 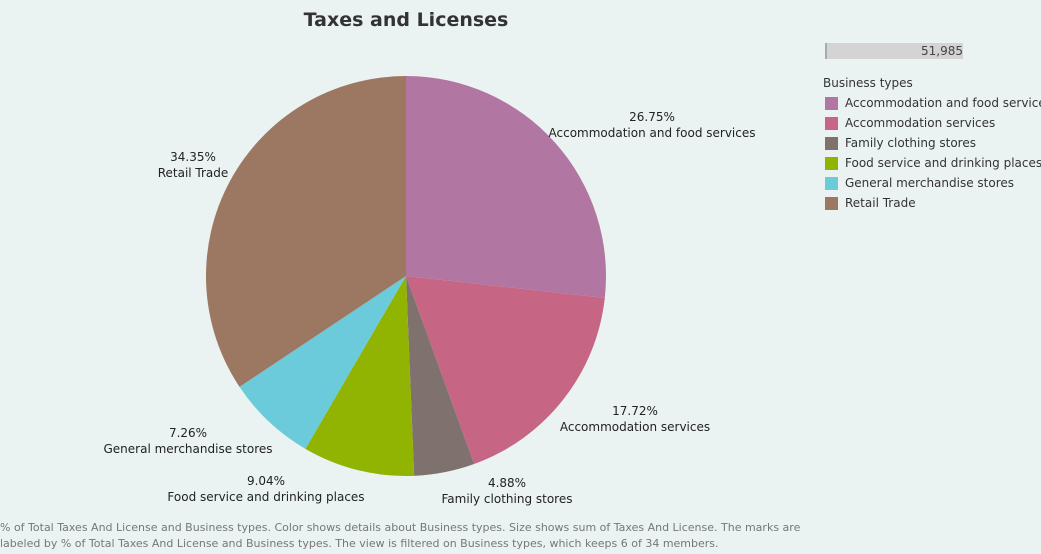 I want to click on slice-category-label: General merchandise stores, so click(x=187, y=449).